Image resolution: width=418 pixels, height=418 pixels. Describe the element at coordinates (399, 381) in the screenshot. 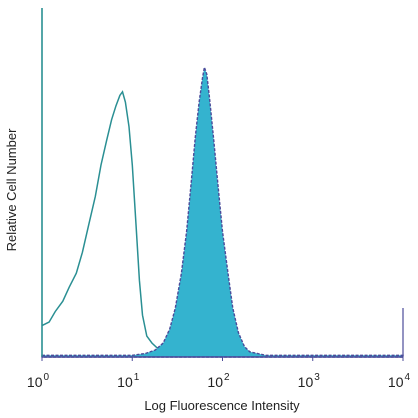

I see `x-tick-label: 10⁴` at that location.